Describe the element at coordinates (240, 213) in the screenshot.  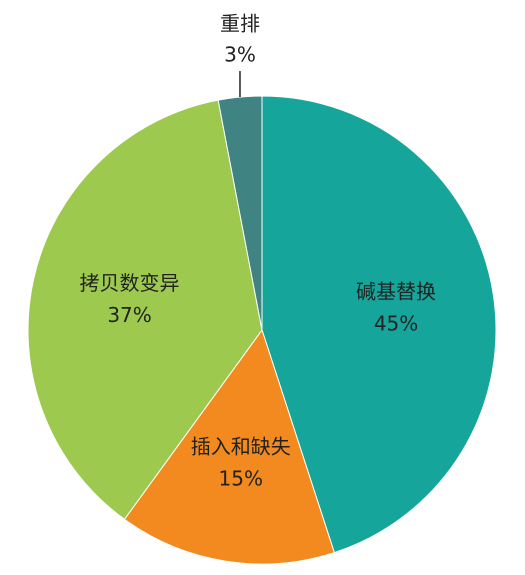
I see `pie-slice` at that location.